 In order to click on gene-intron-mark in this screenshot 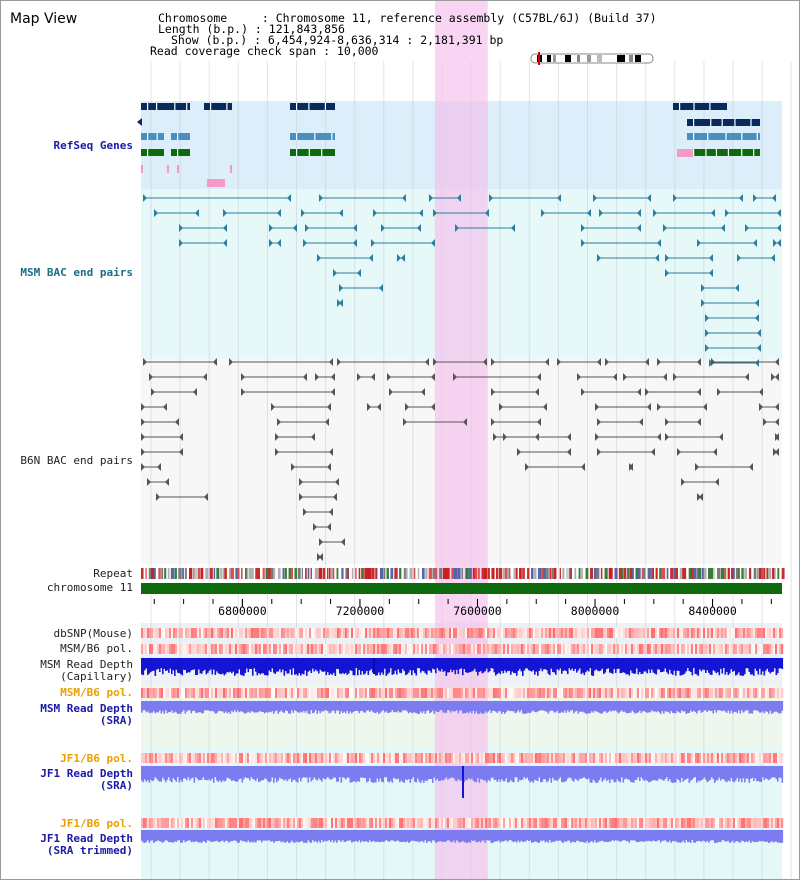, I will do `click(728, 152)`.